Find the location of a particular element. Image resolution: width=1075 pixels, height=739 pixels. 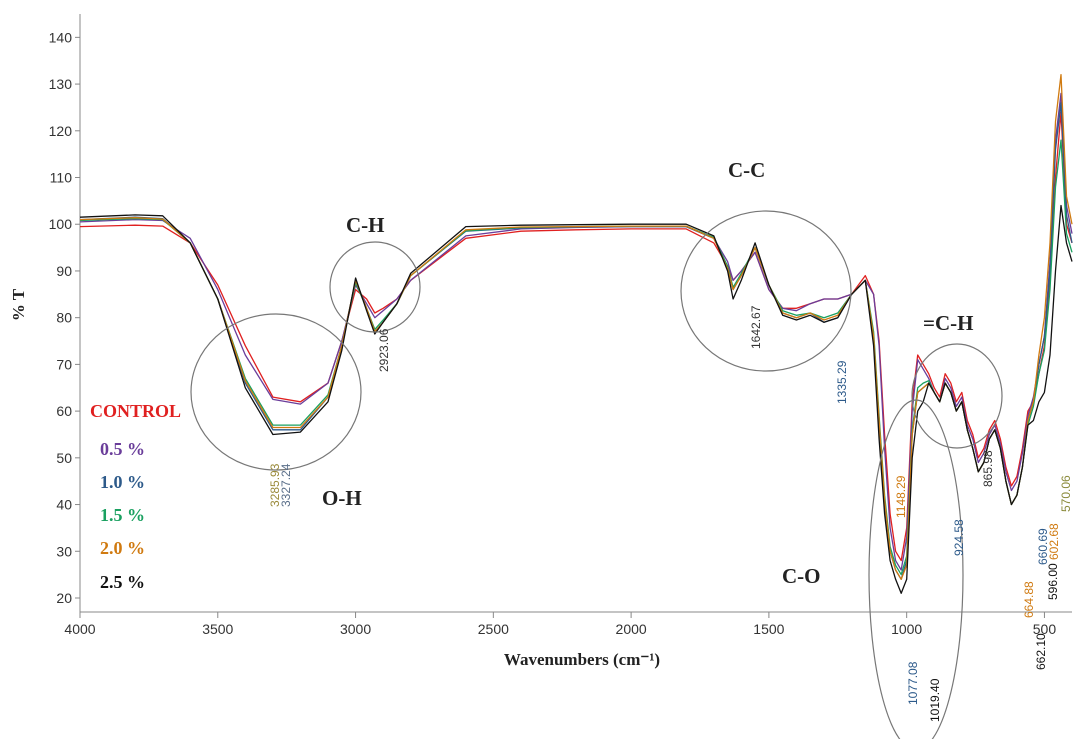

x-tick-label: 1000 is located at coordinates (906, 629).